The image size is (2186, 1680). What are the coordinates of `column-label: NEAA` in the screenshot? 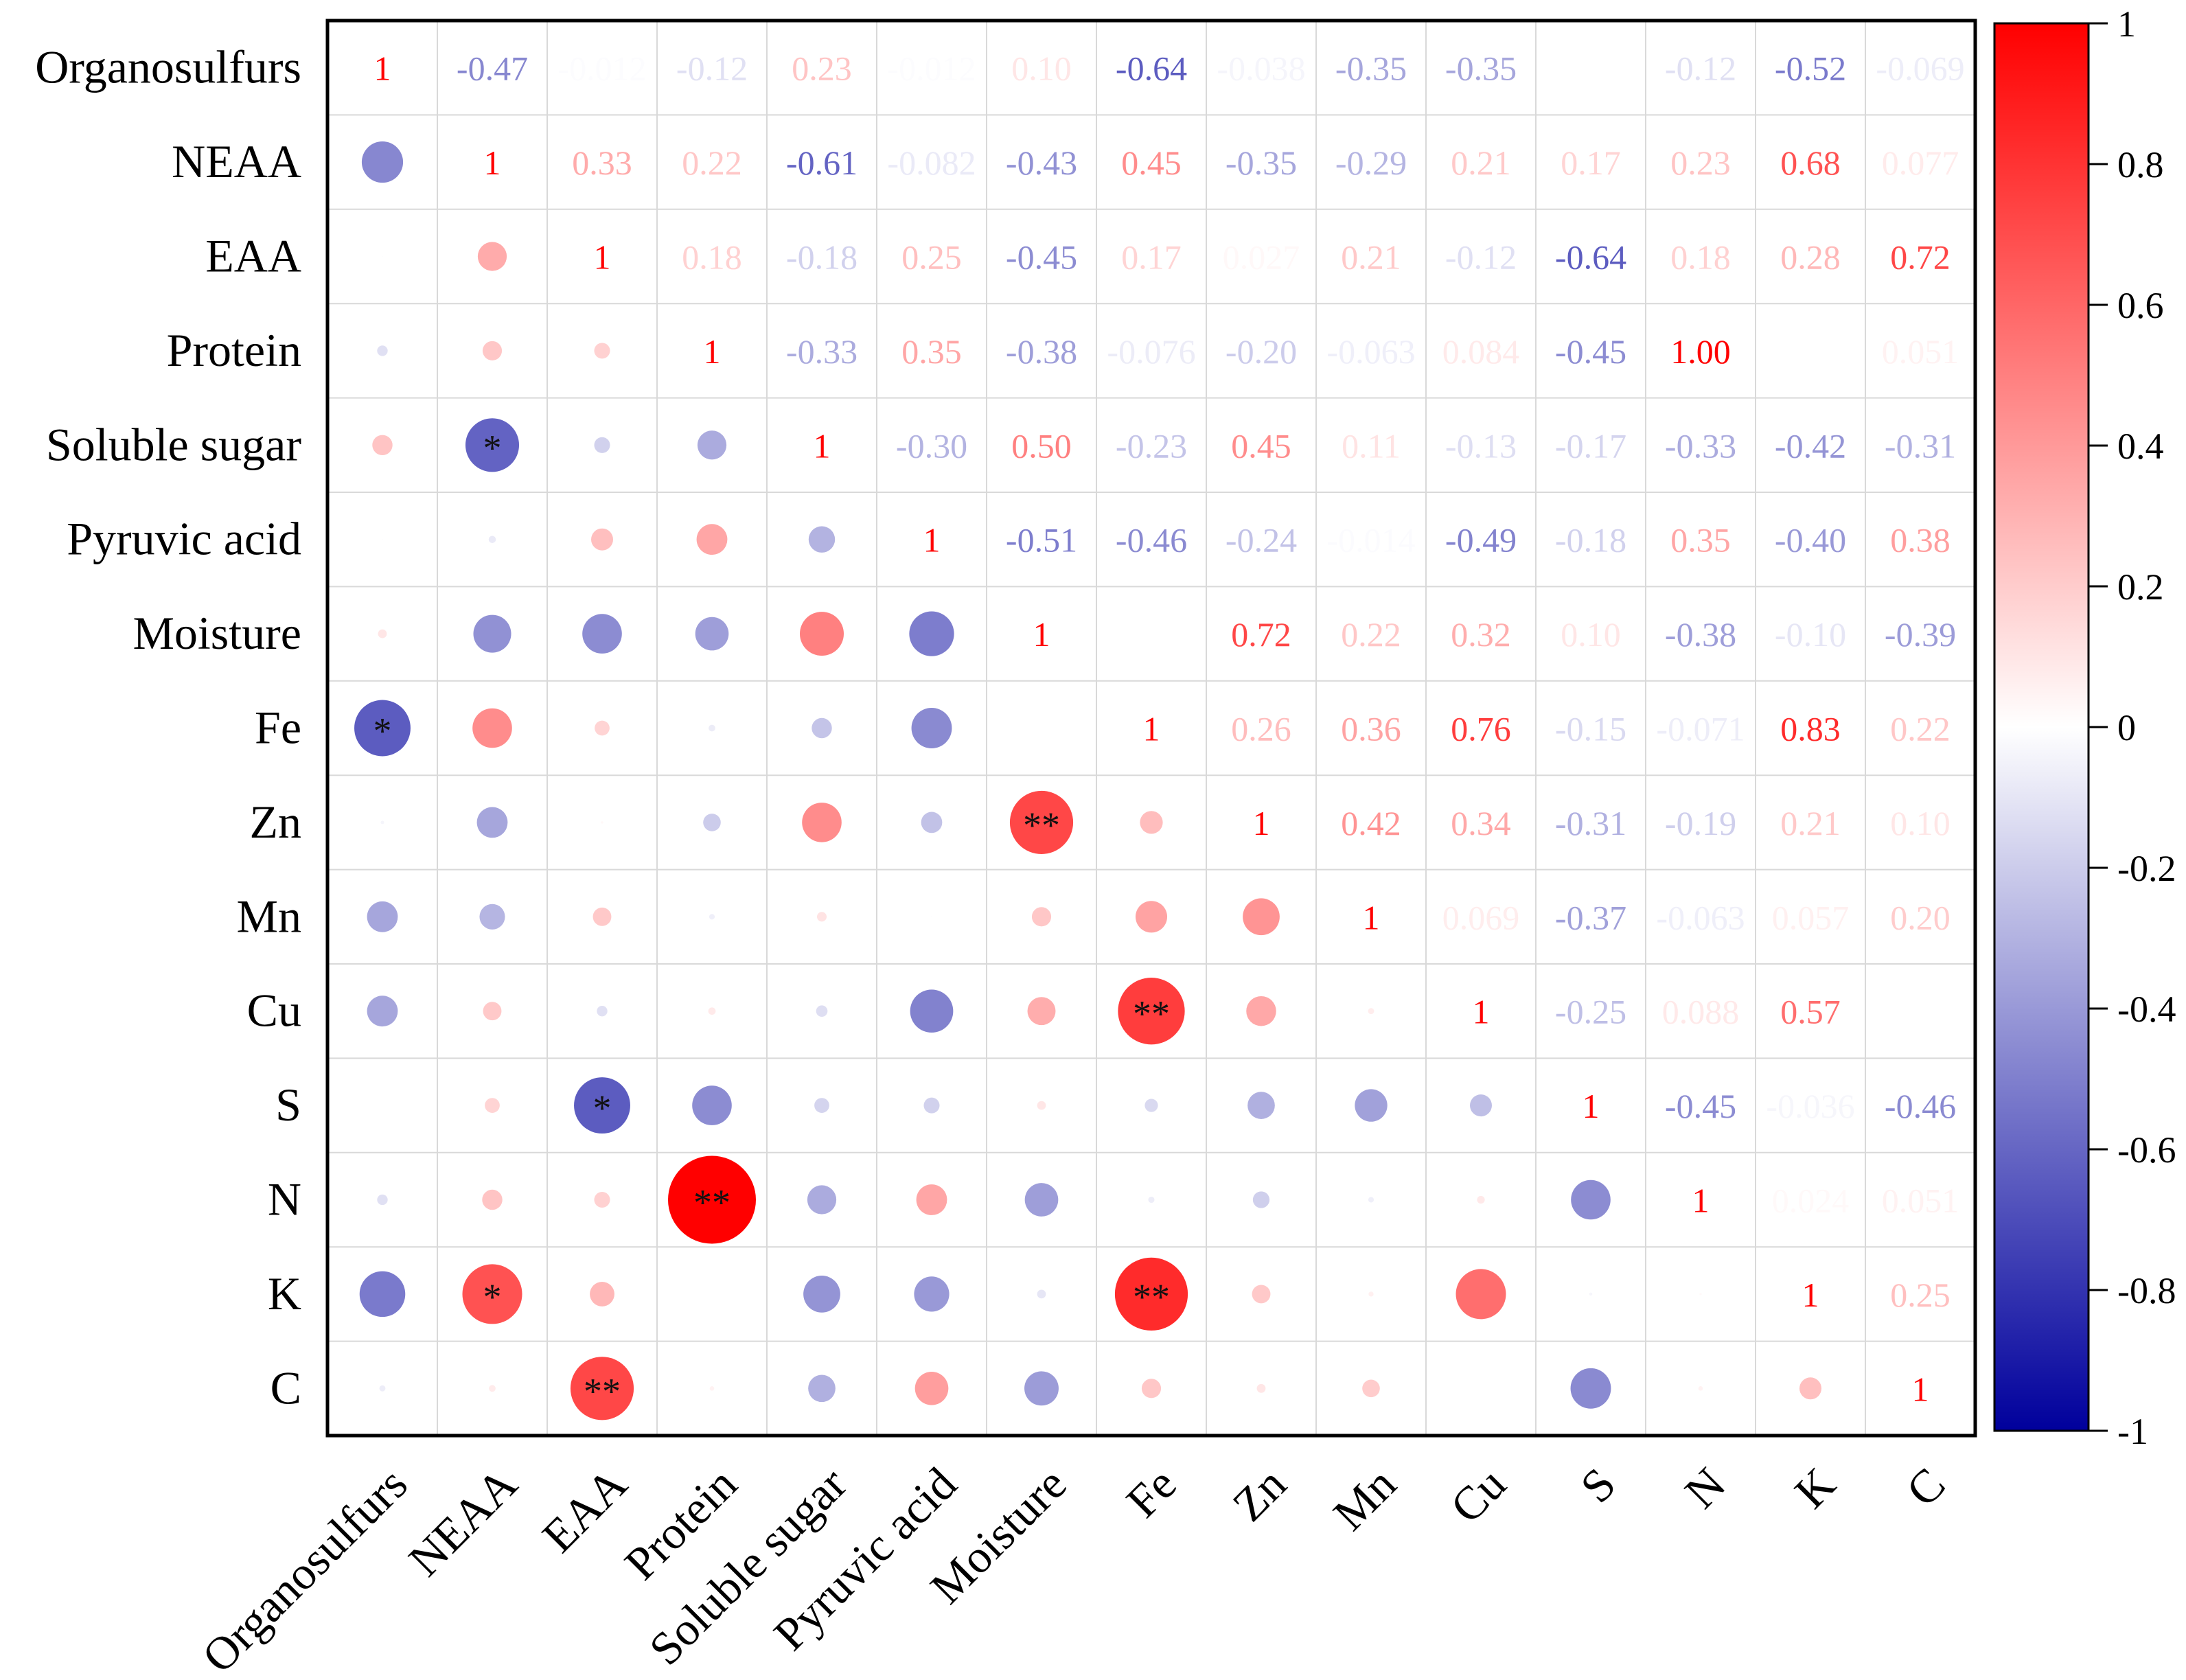 It's located at (462, 1522).